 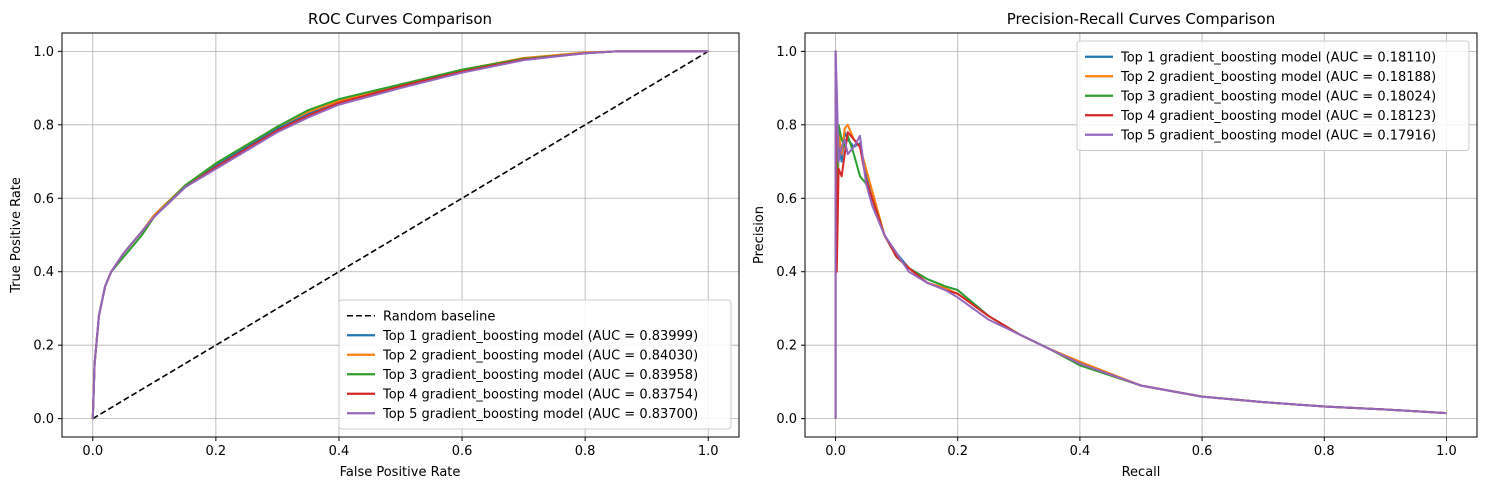 I want to click on pr-y-tick-label: 0.6, so click(x=786, y=199).